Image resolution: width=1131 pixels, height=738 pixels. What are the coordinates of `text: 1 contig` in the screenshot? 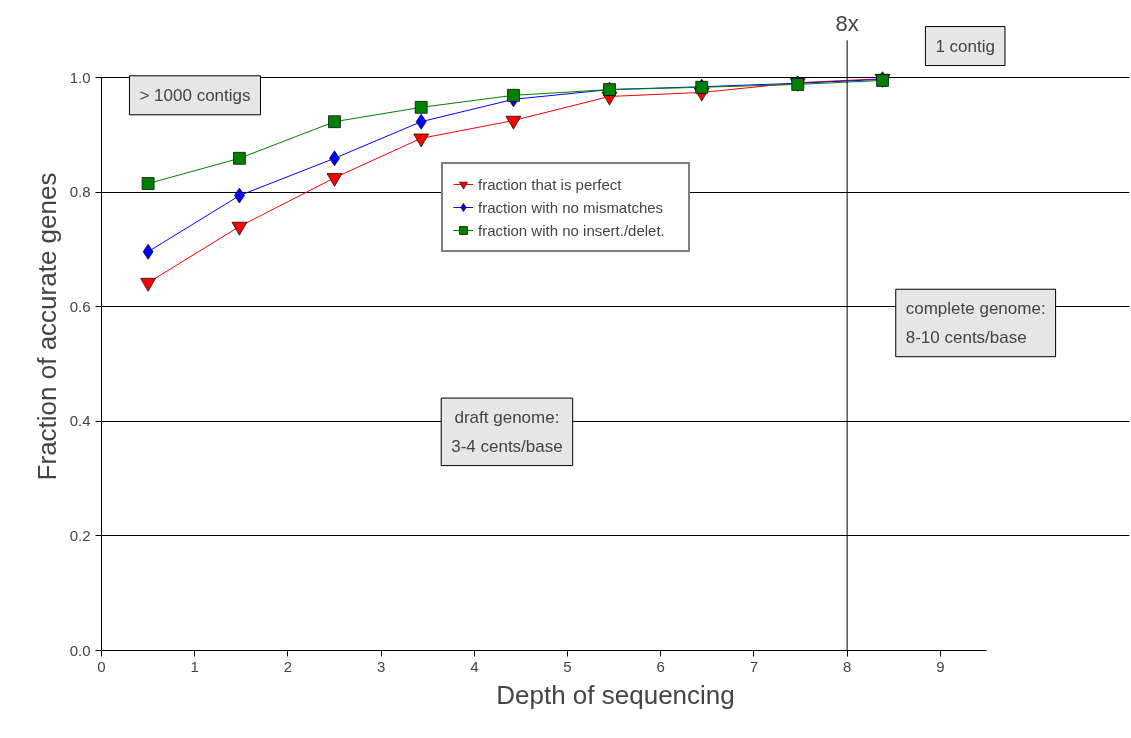 It's located at (965, 46).